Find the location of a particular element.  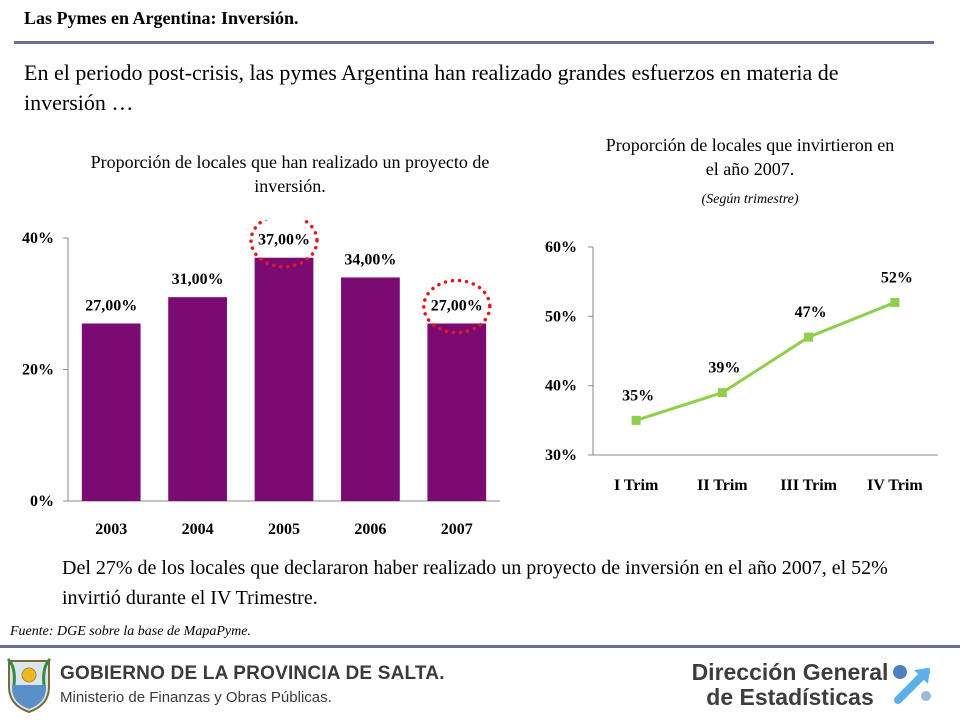

line-y-tick-label: 60% is located at coordinates (561, 247).